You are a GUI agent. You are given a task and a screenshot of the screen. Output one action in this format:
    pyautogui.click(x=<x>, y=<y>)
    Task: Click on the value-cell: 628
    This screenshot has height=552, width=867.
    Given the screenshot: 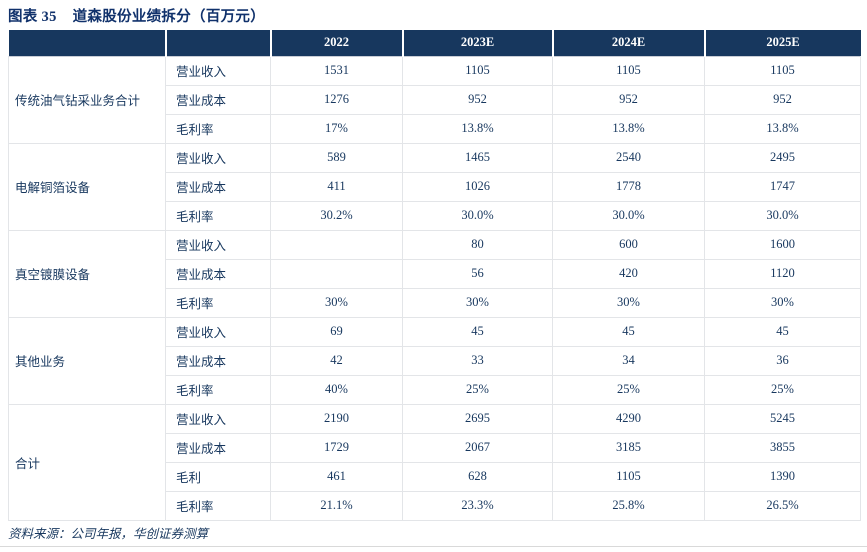 What is the action you would take?
    pyautogui.click(x=477, y=476)
    